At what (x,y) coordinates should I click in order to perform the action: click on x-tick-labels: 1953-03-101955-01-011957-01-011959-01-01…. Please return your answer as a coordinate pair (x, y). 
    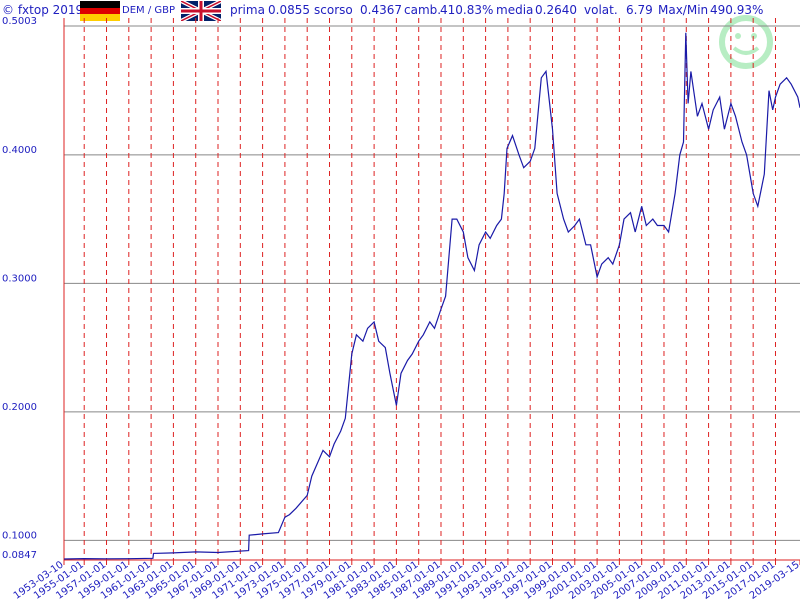
    Looking at the image, I should click on (406, 579).